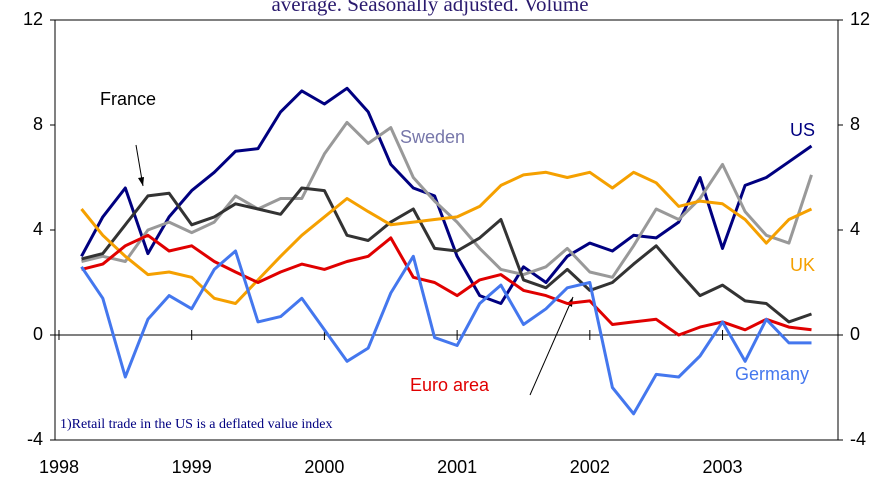 The height and width of the screenshot is (483, 888). I want to click on x-tick-label: 2001, so click(457, 467).